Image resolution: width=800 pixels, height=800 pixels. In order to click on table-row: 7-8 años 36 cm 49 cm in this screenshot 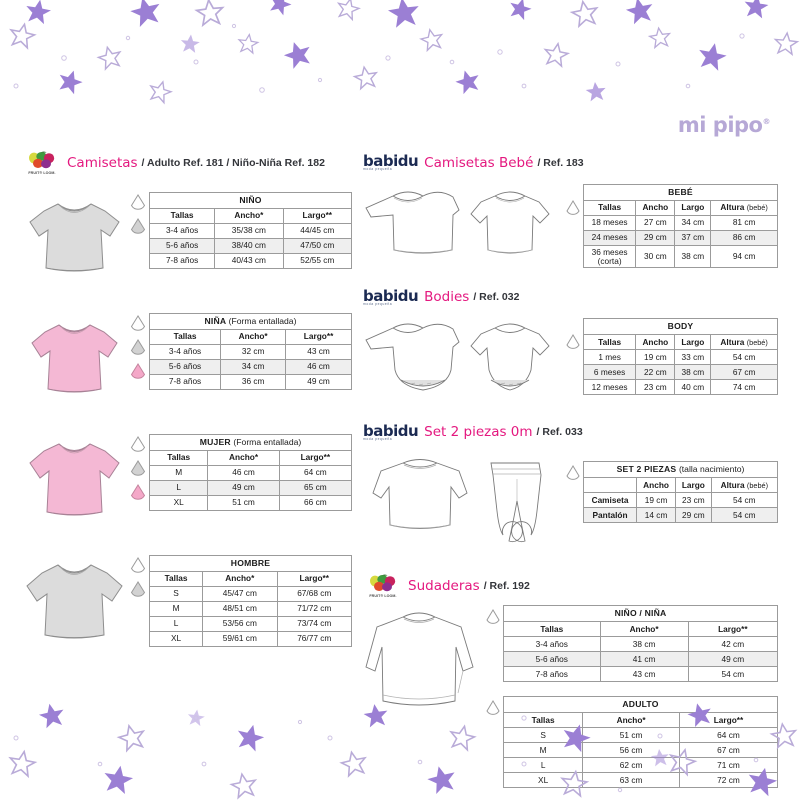, I will do `click(250, 382)`.